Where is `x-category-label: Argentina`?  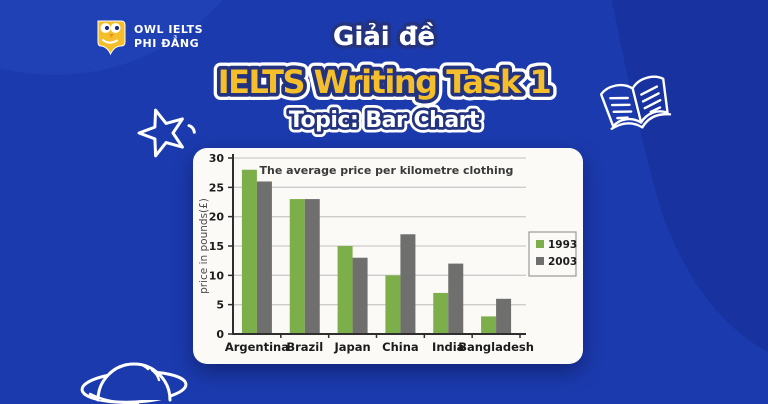
x-category-label: Argentina is located at coordinates (257, 347).